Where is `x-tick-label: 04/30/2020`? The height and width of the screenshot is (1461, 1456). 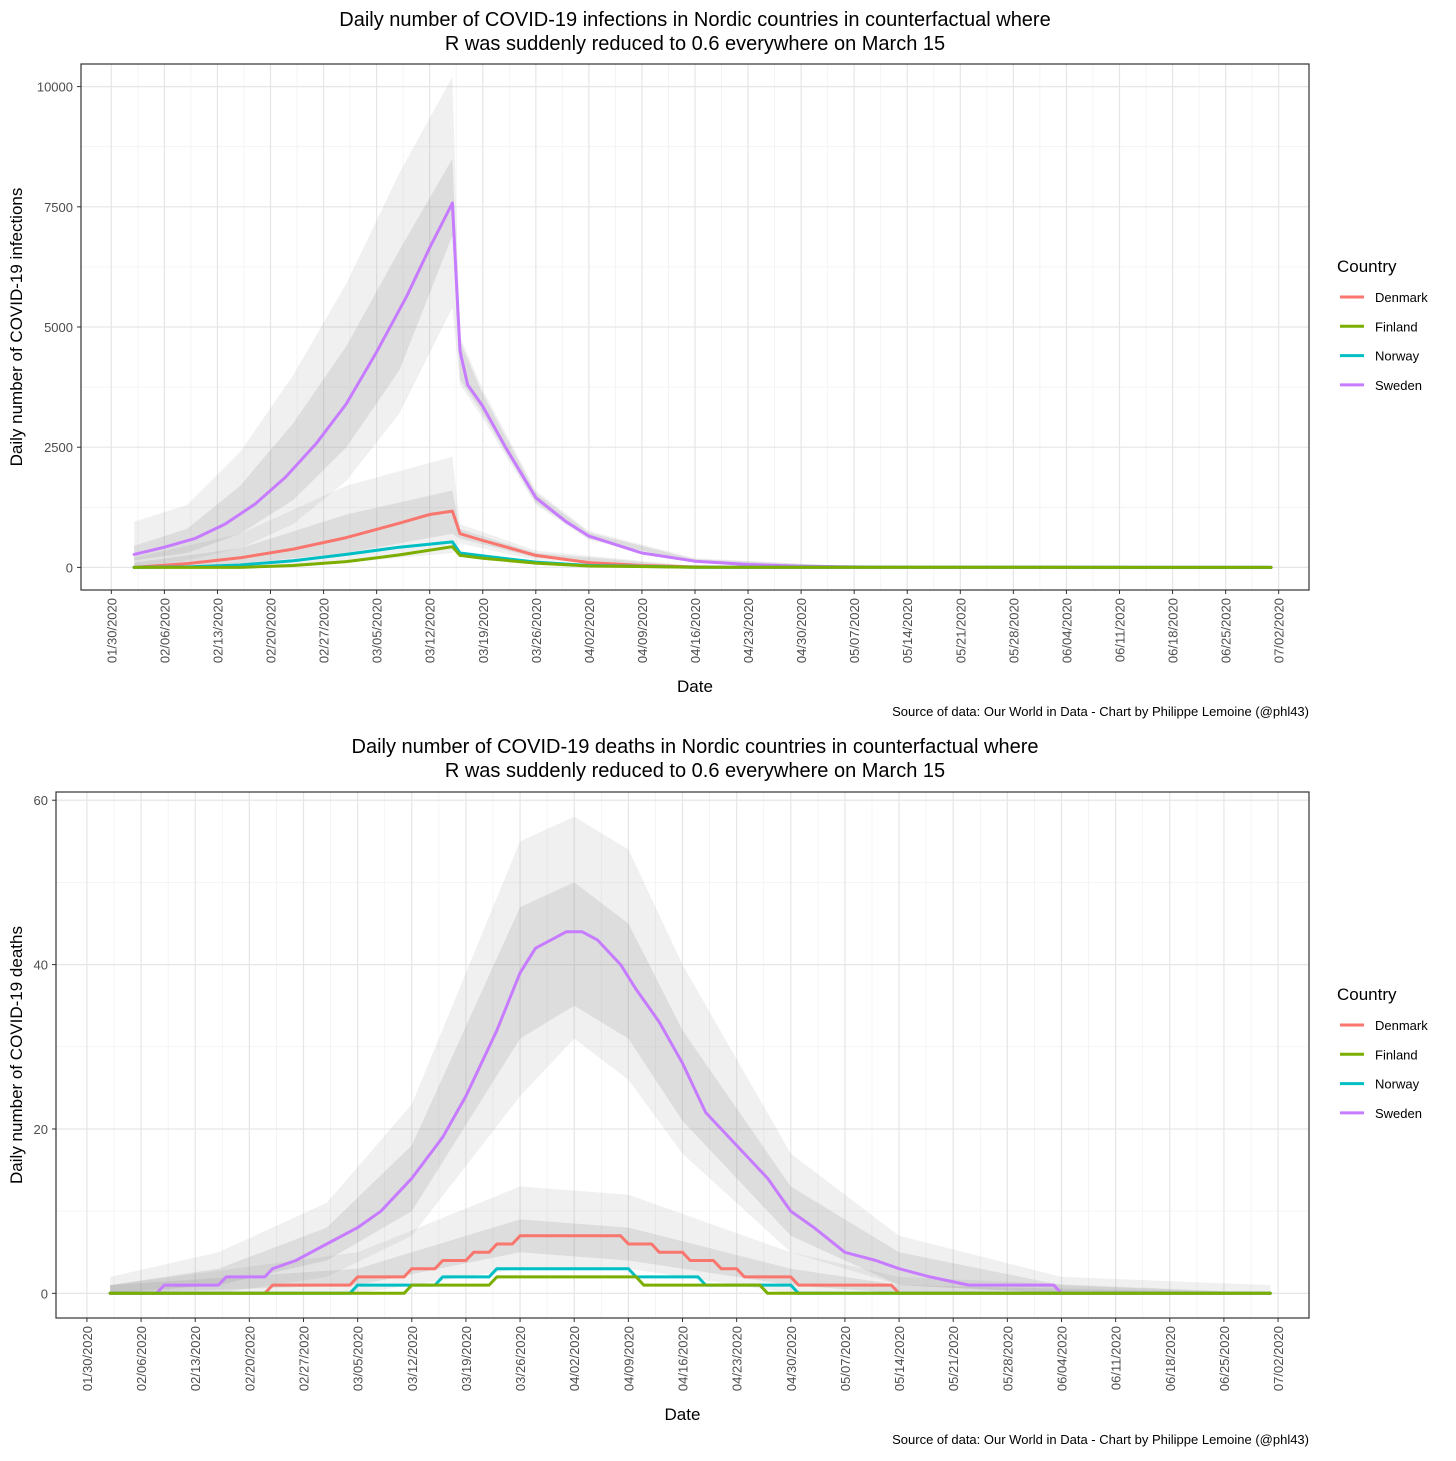 x-tick-label: 04/30/2020 is located at coordinates (801, 630).